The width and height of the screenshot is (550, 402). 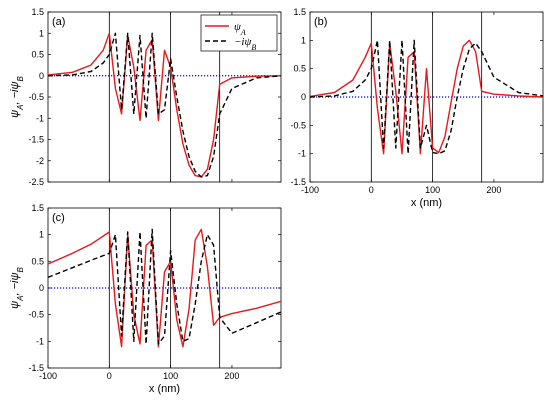 What do you see at coordinates (36, 182) in the screenshot?
I see `y-tick-label: -2.5` at bounding box center [36, 182].